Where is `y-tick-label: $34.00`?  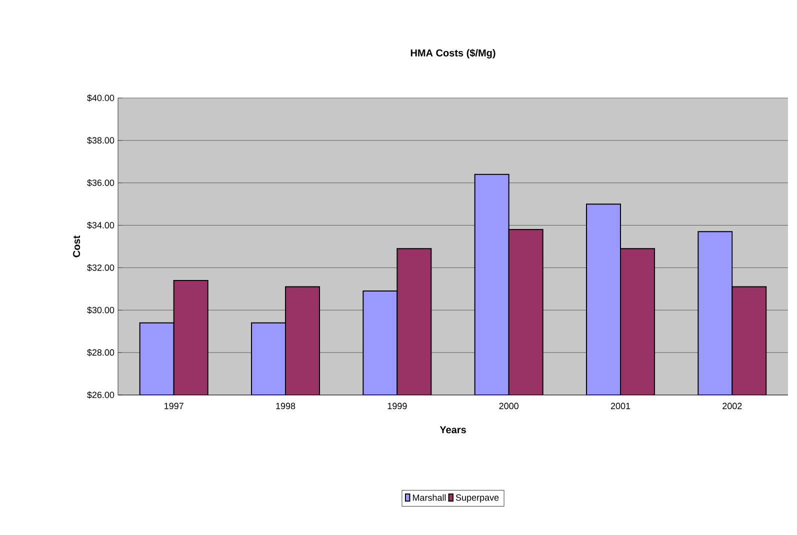 y-tick-label: $34.00 is located at coordinates (100, 225).